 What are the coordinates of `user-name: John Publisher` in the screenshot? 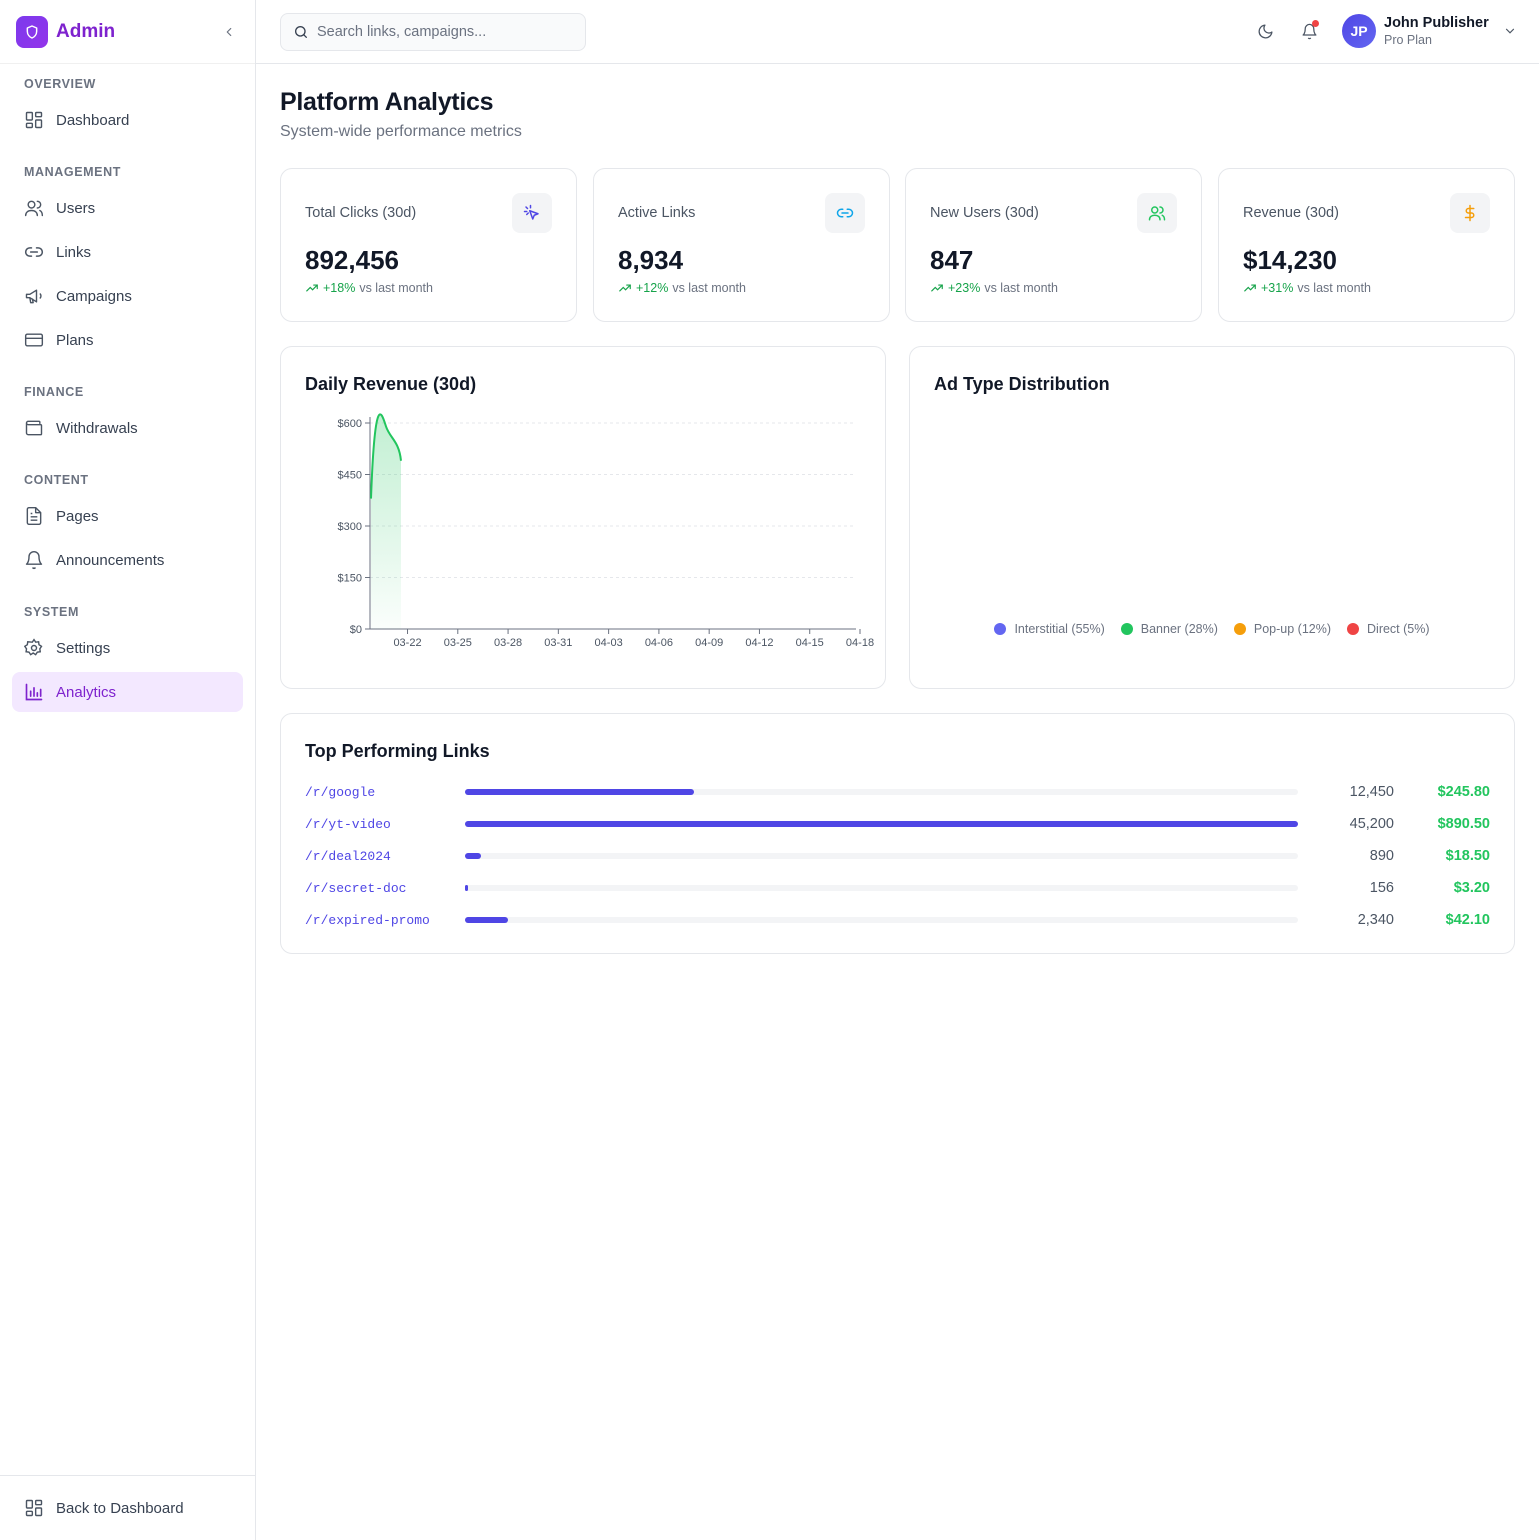 It's located at (1436, 23).